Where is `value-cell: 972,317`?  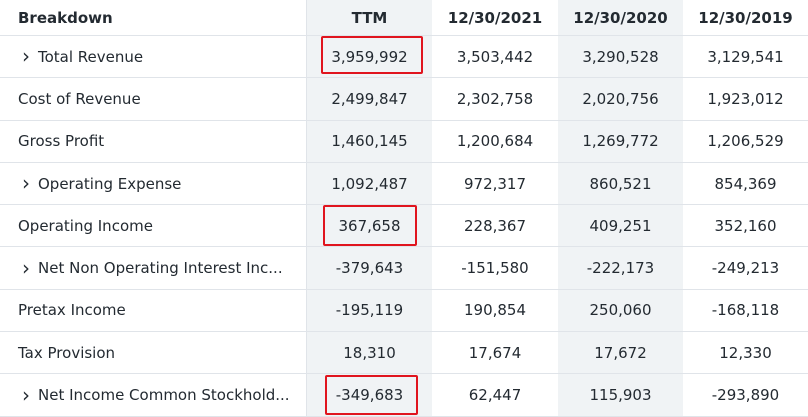
value-cell: 972,317 is located at coordinates (495, 183).